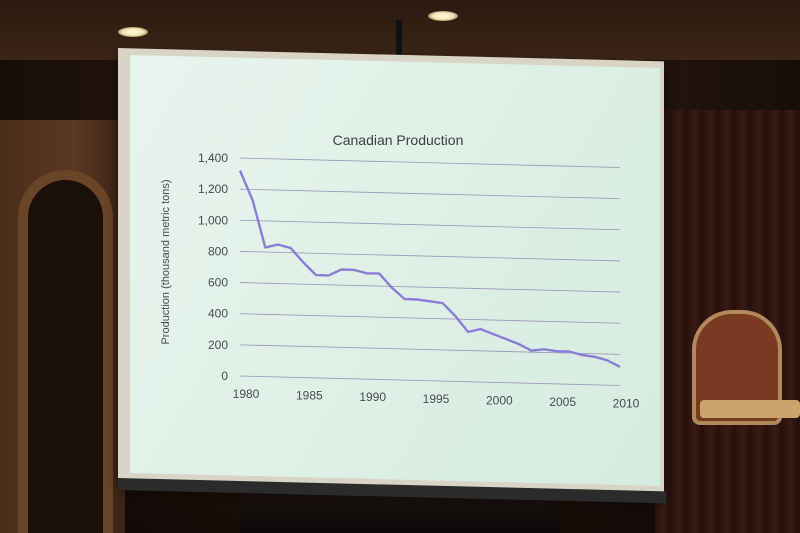 This screenshot has width=800, height=533. What do you see at coordinates (218, 283) in the screenshot?
I see `y-tick-label: 600` at bounding box center [218, 283].